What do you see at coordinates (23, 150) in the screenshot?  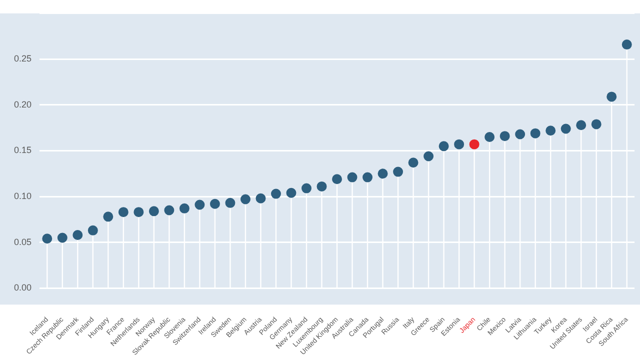 I see `y-tick-label: 0.15` at bounding box center [23, 150].